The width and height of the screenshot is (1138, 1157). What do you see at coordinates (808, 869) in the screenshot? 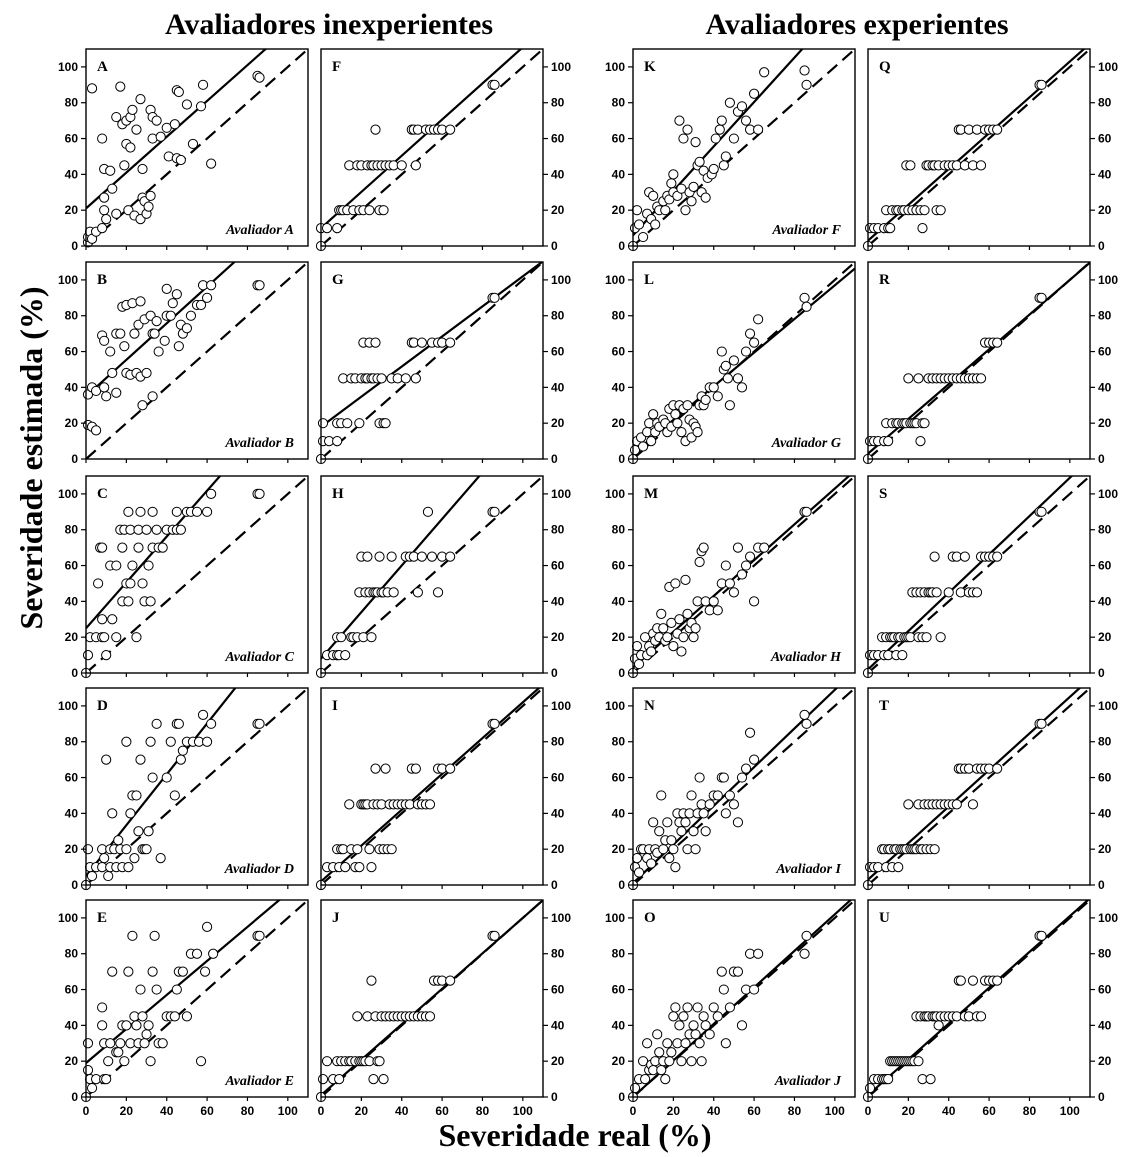
I see `rater-label: Avaliador I` at bounding box center [808, 869].